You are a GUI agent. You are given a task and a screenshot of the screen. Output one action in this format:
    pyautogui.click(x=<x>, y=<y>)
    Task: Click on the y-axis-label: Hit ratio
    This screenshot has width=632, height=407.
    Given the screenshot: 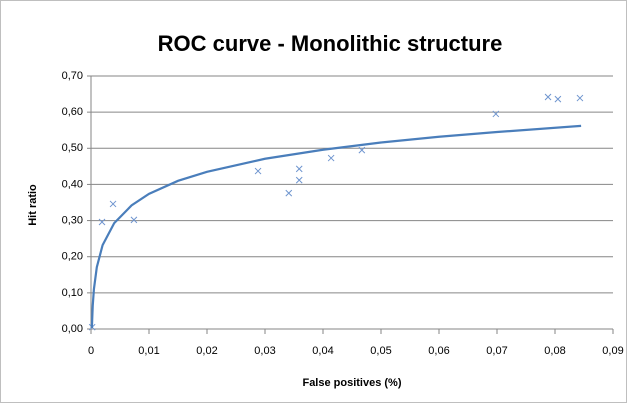 What is the action you would take?
    pyautogui.click(x=33, y=205)
    